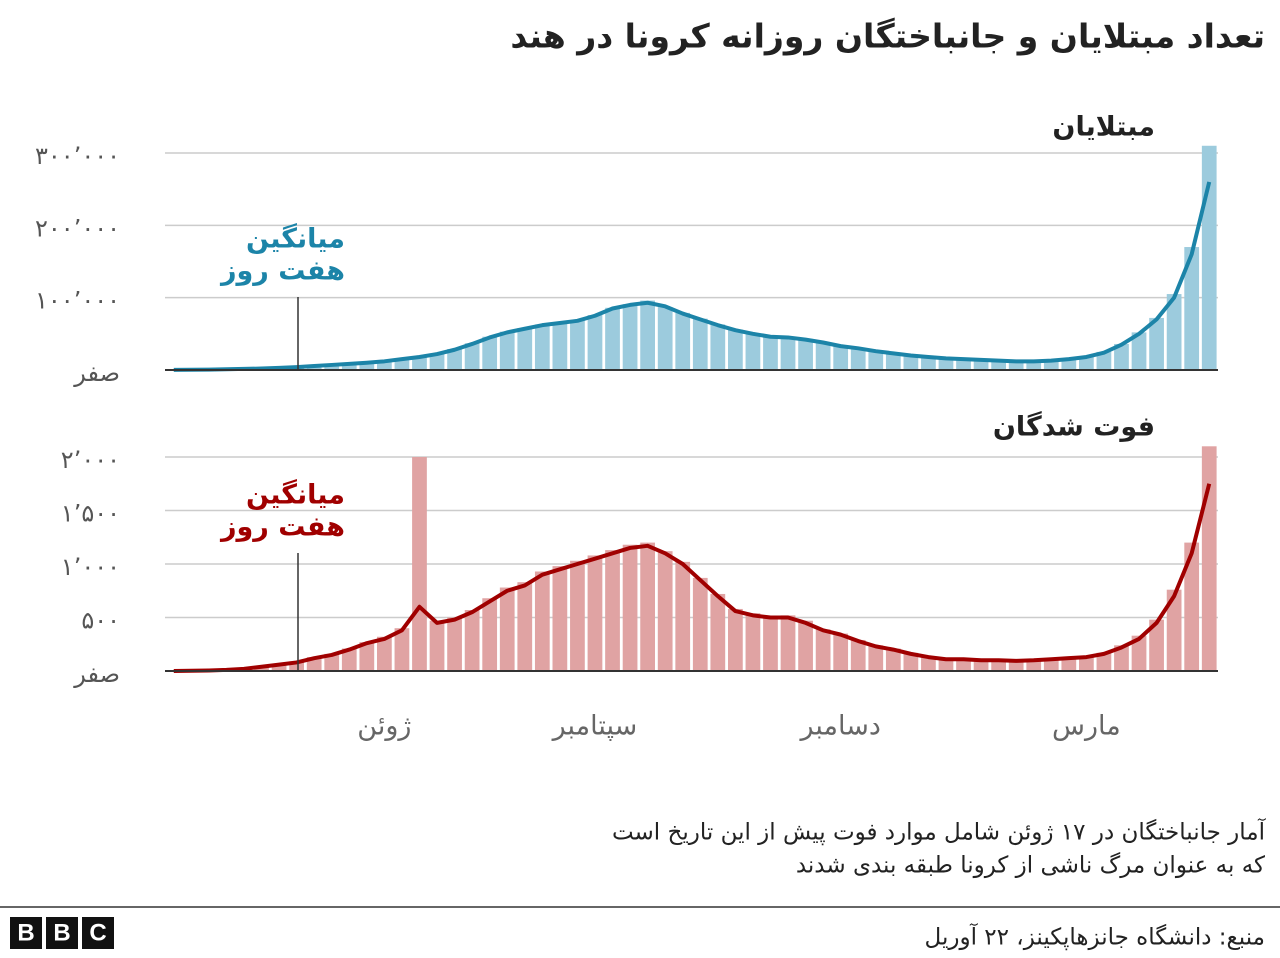  I want to click on y-tick-label: ۲٬۰۰۰, so click(90, 460).